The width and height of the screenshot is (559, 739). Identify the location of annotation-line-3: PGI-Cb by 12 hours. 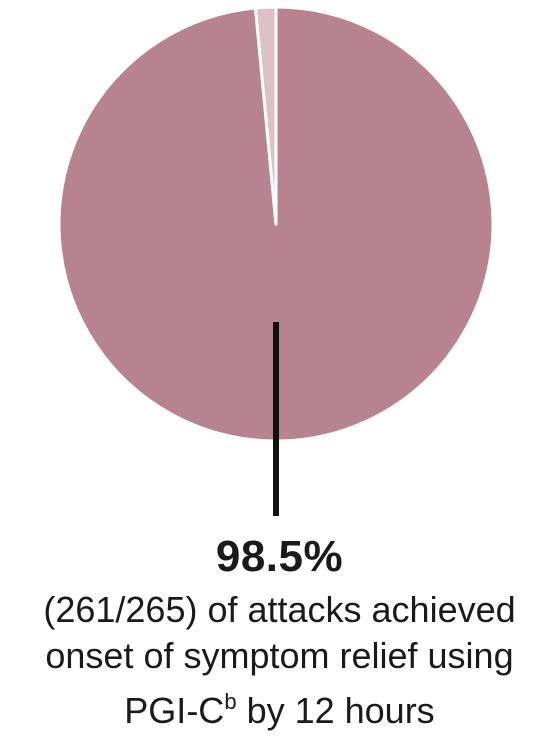
(279, 706).